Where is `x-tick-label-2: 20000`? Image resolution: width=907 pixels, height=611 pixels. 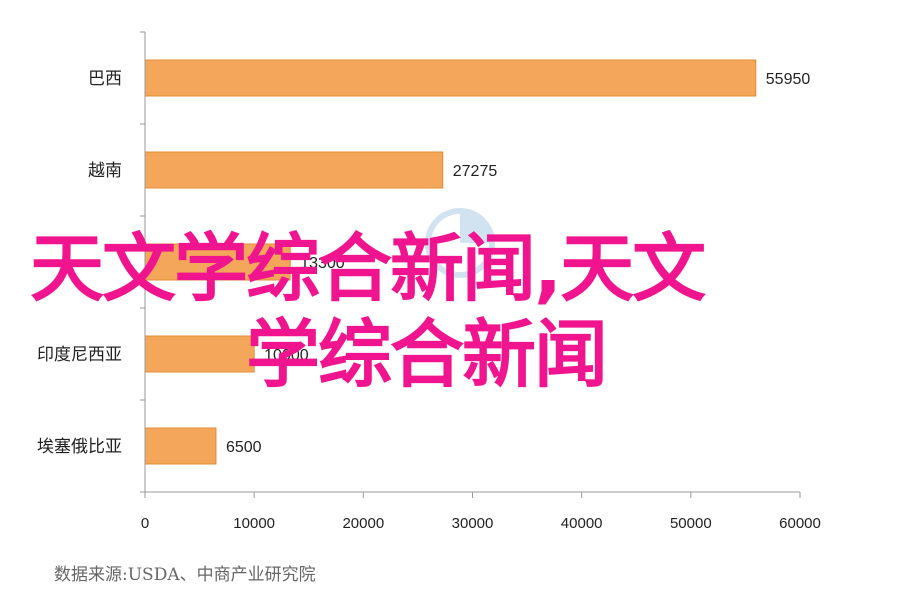 x-tick-label-2: 20000 is located at coordinates (363, 523).